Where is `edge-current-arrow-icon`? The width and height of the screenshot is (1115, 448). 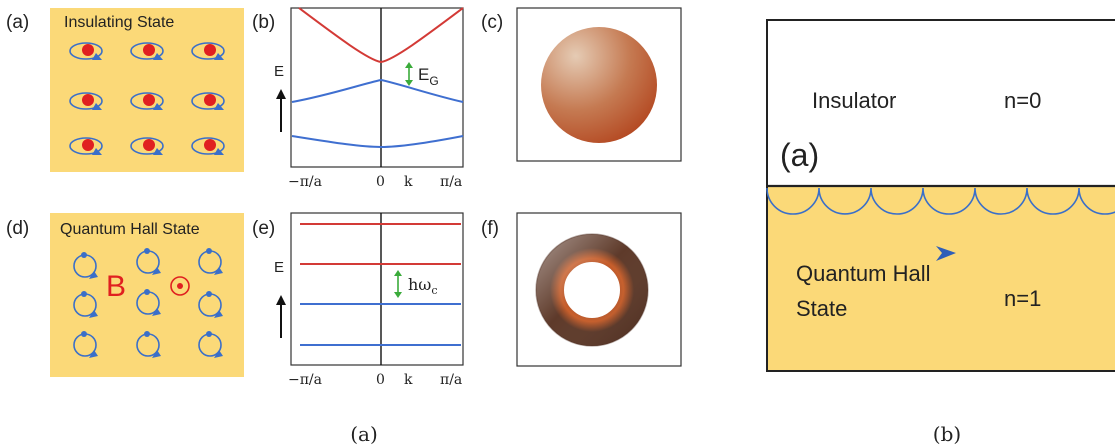 edge-current-arrow-icon is located at coordinates (946, 253).